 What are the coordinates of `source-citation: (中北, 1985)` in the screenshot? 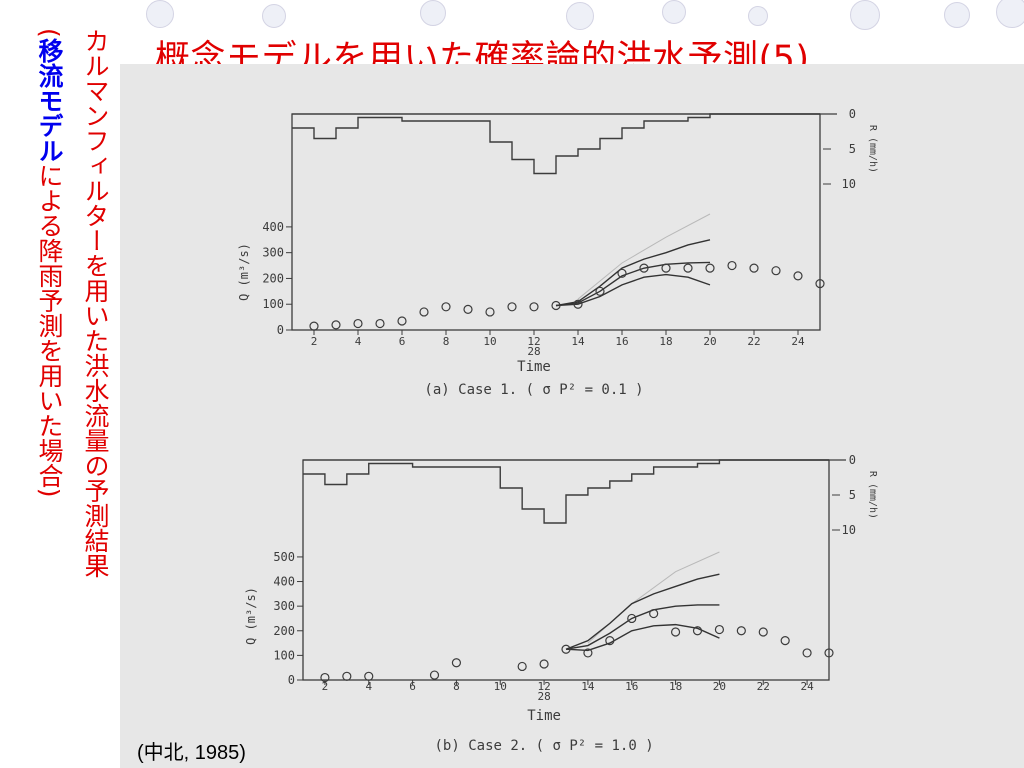 It's located at (191, 753).